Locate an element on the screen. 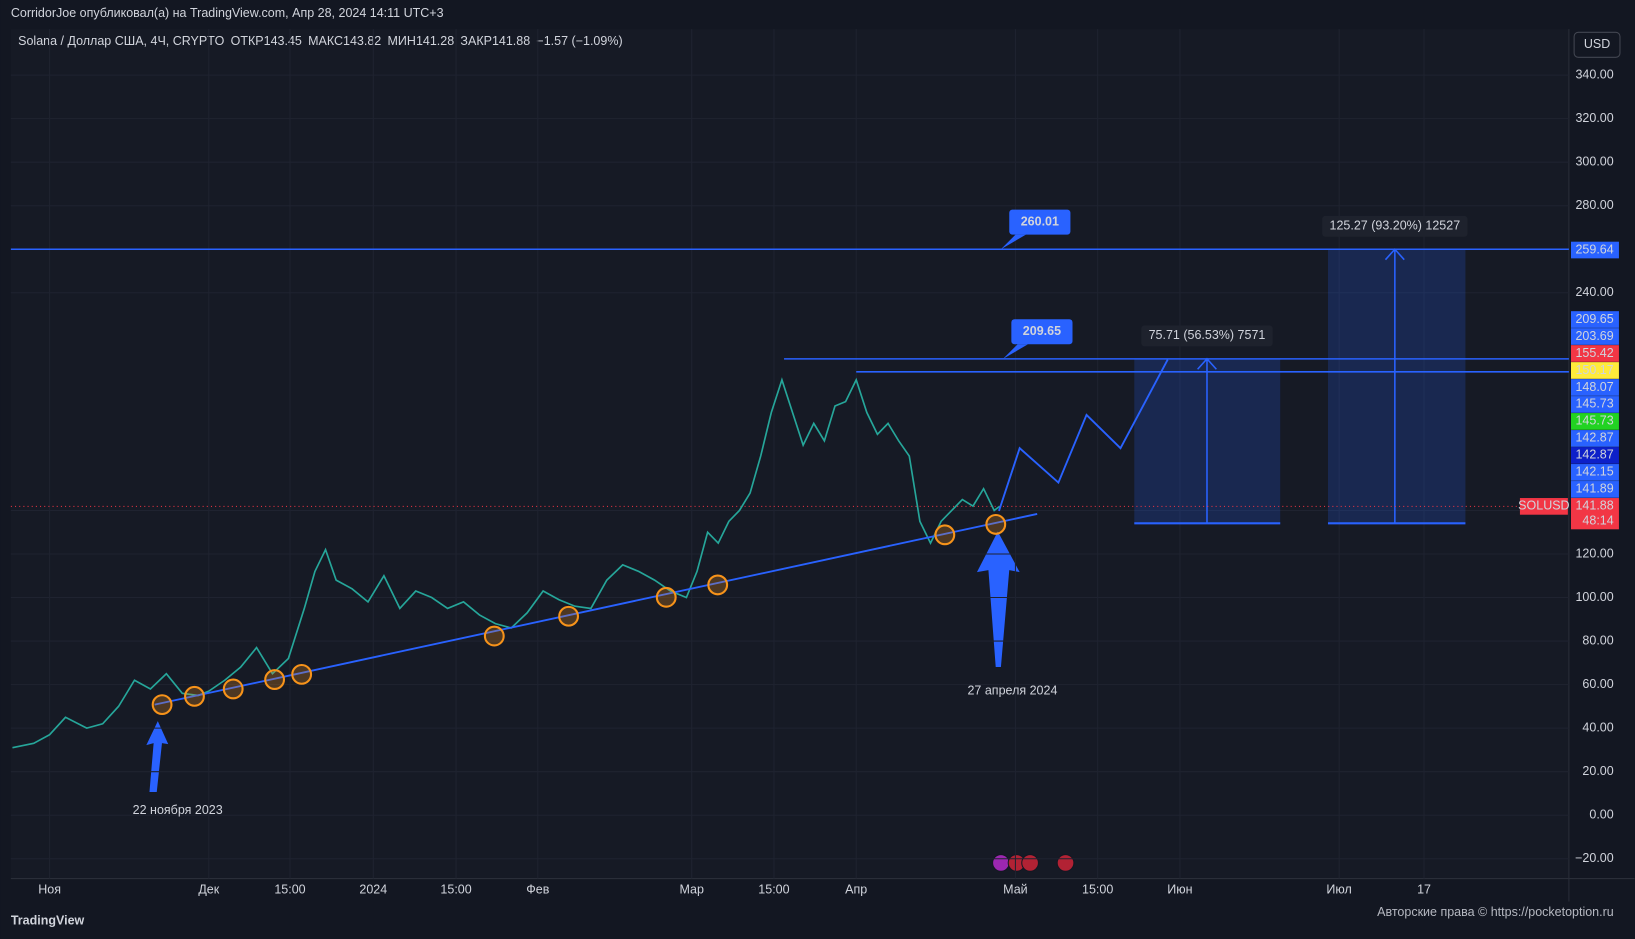 The width and height of the screenshot is (1635, 939). price-label-text: 148.07 is located at coordinates (1594, 387).